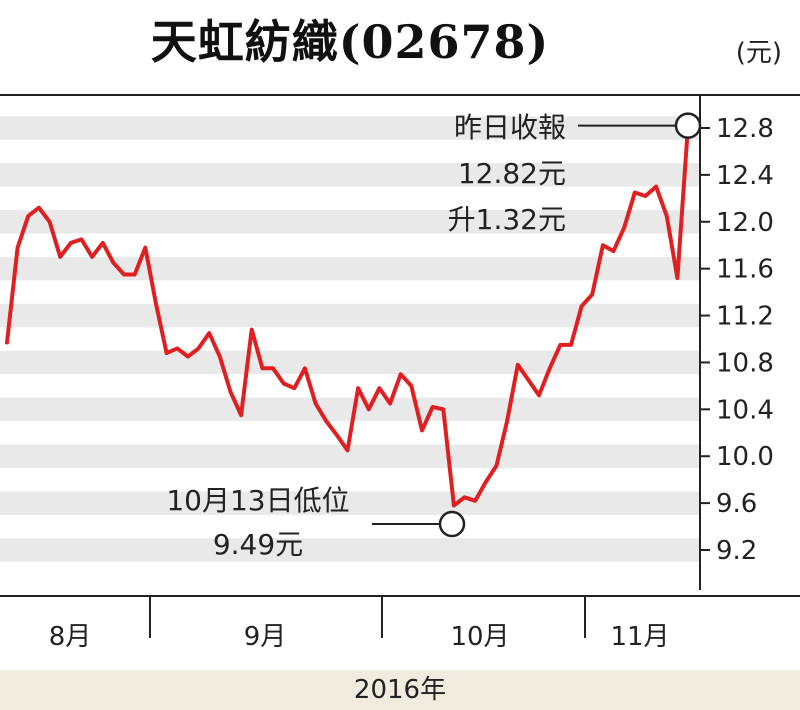 This screenshot has width=800, height=710. What do you see at coordinates (452, 524) in the screenshot?
I see `low-marker` at bounding box center [452, 524].